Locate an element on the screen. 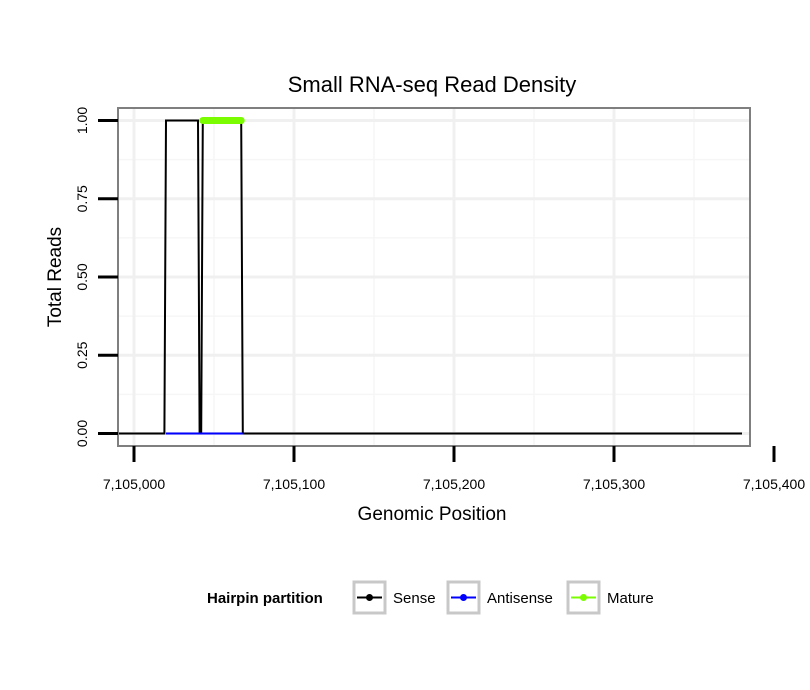 Image resolution: width=810 pixels, height=690 pixels. legend-item-mature: Mature is located at coordinates (610, 597).